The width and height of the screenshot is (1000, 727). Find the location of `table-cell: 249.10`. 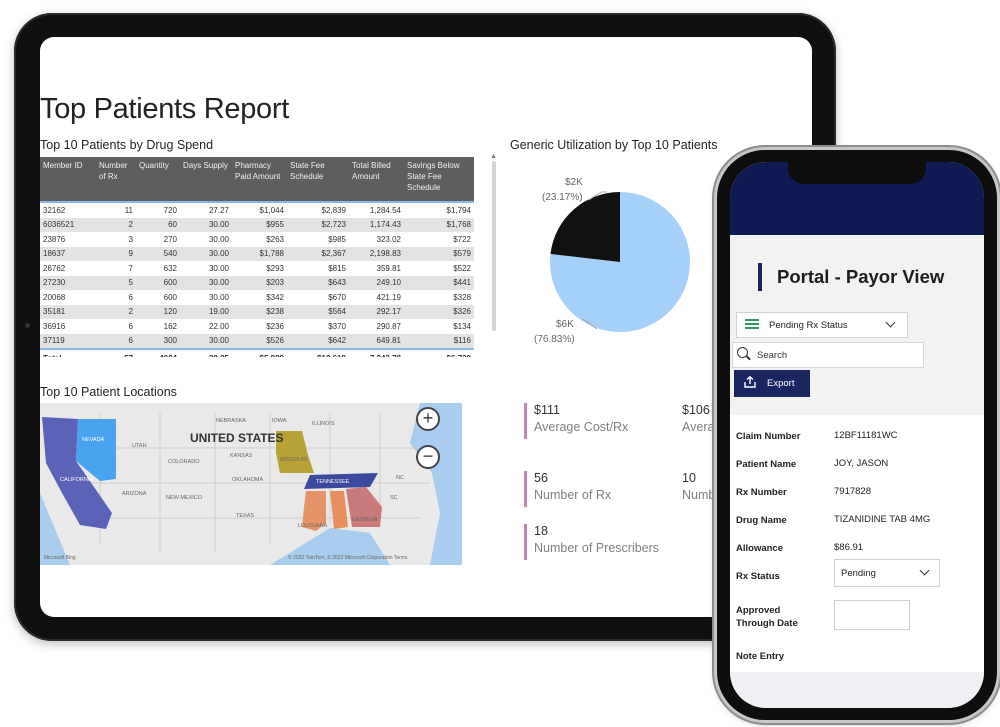

table-cell: 249.10 is located at coordinates (376, 282).